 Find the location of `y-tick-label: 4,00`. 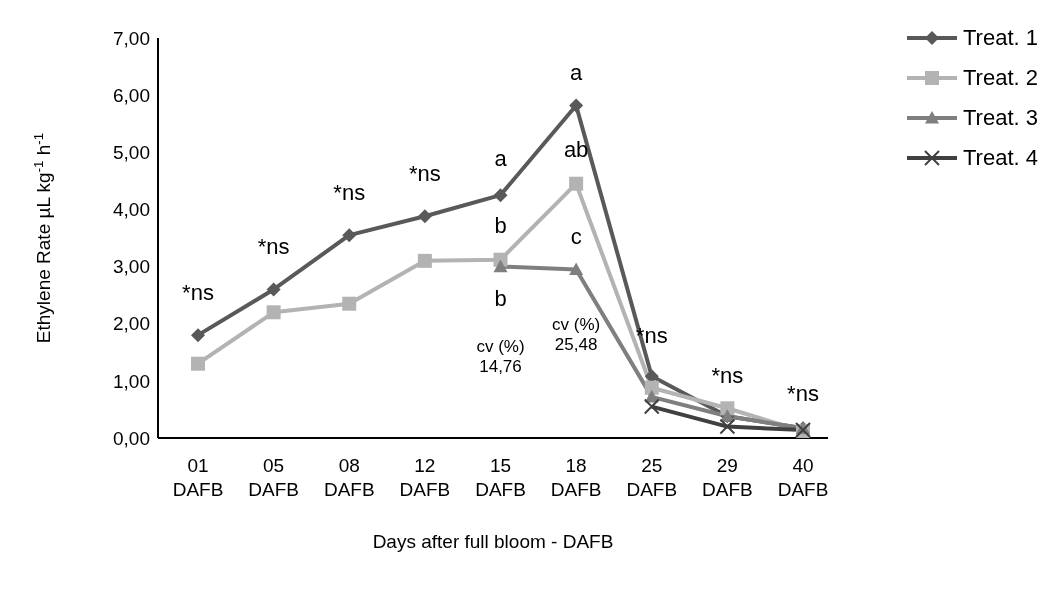

y-tick-label: 4,00 is located at coordinates (131, 210).